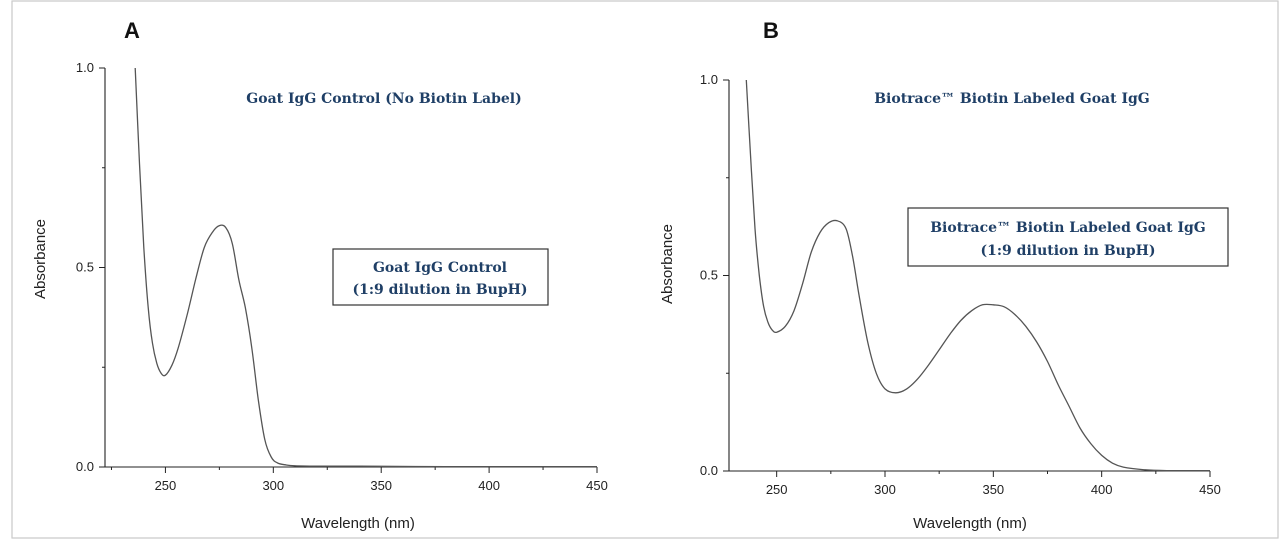  What do you see at coordinates (383, 99) in the screenshot?
I see `panel-a-annotation-title: Goat IgG Control (No Biotin Label)` at bounding box center [383, 99].